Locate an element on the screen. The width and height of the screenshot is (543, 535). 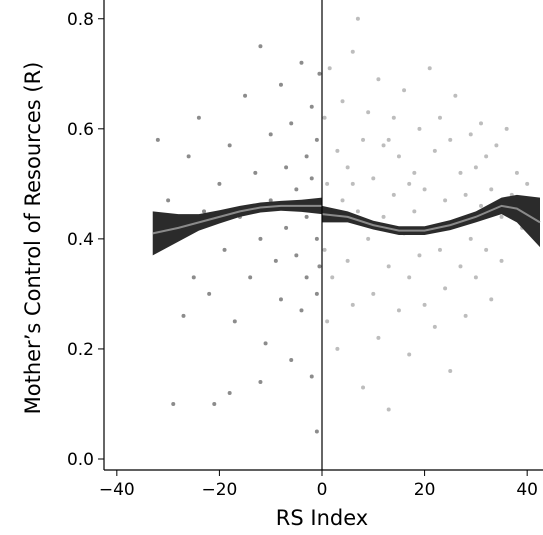
y-tick-label: 0.4 is located at coordinates (80, 240).